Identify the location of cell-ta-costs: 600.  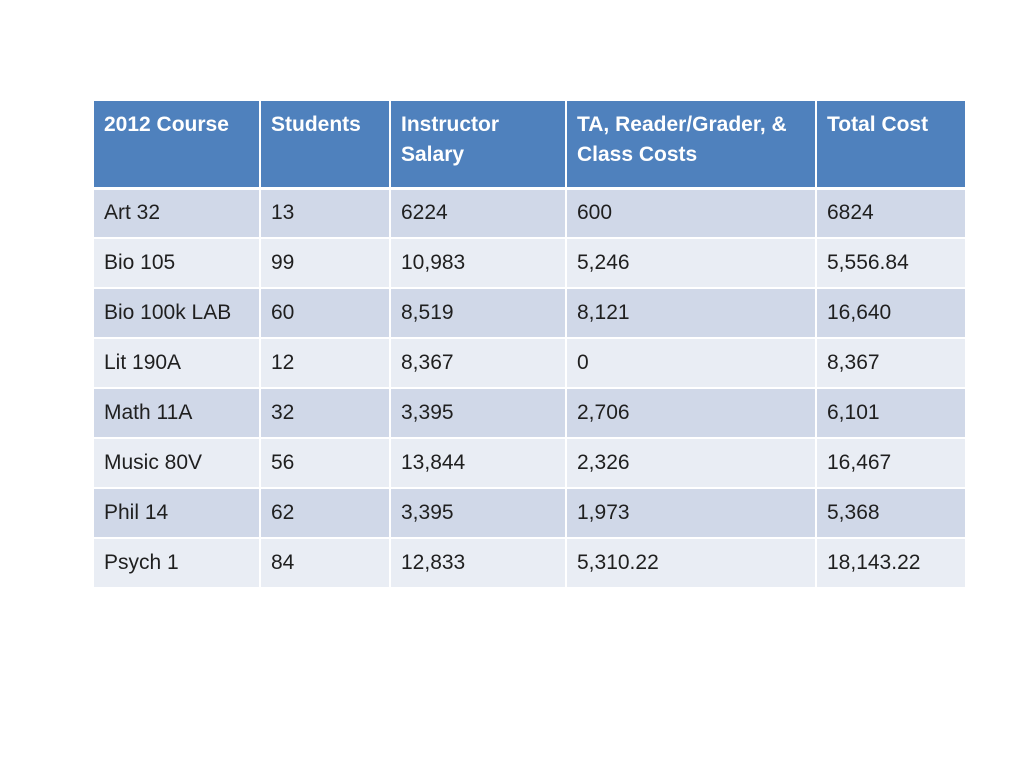
(691, 213).